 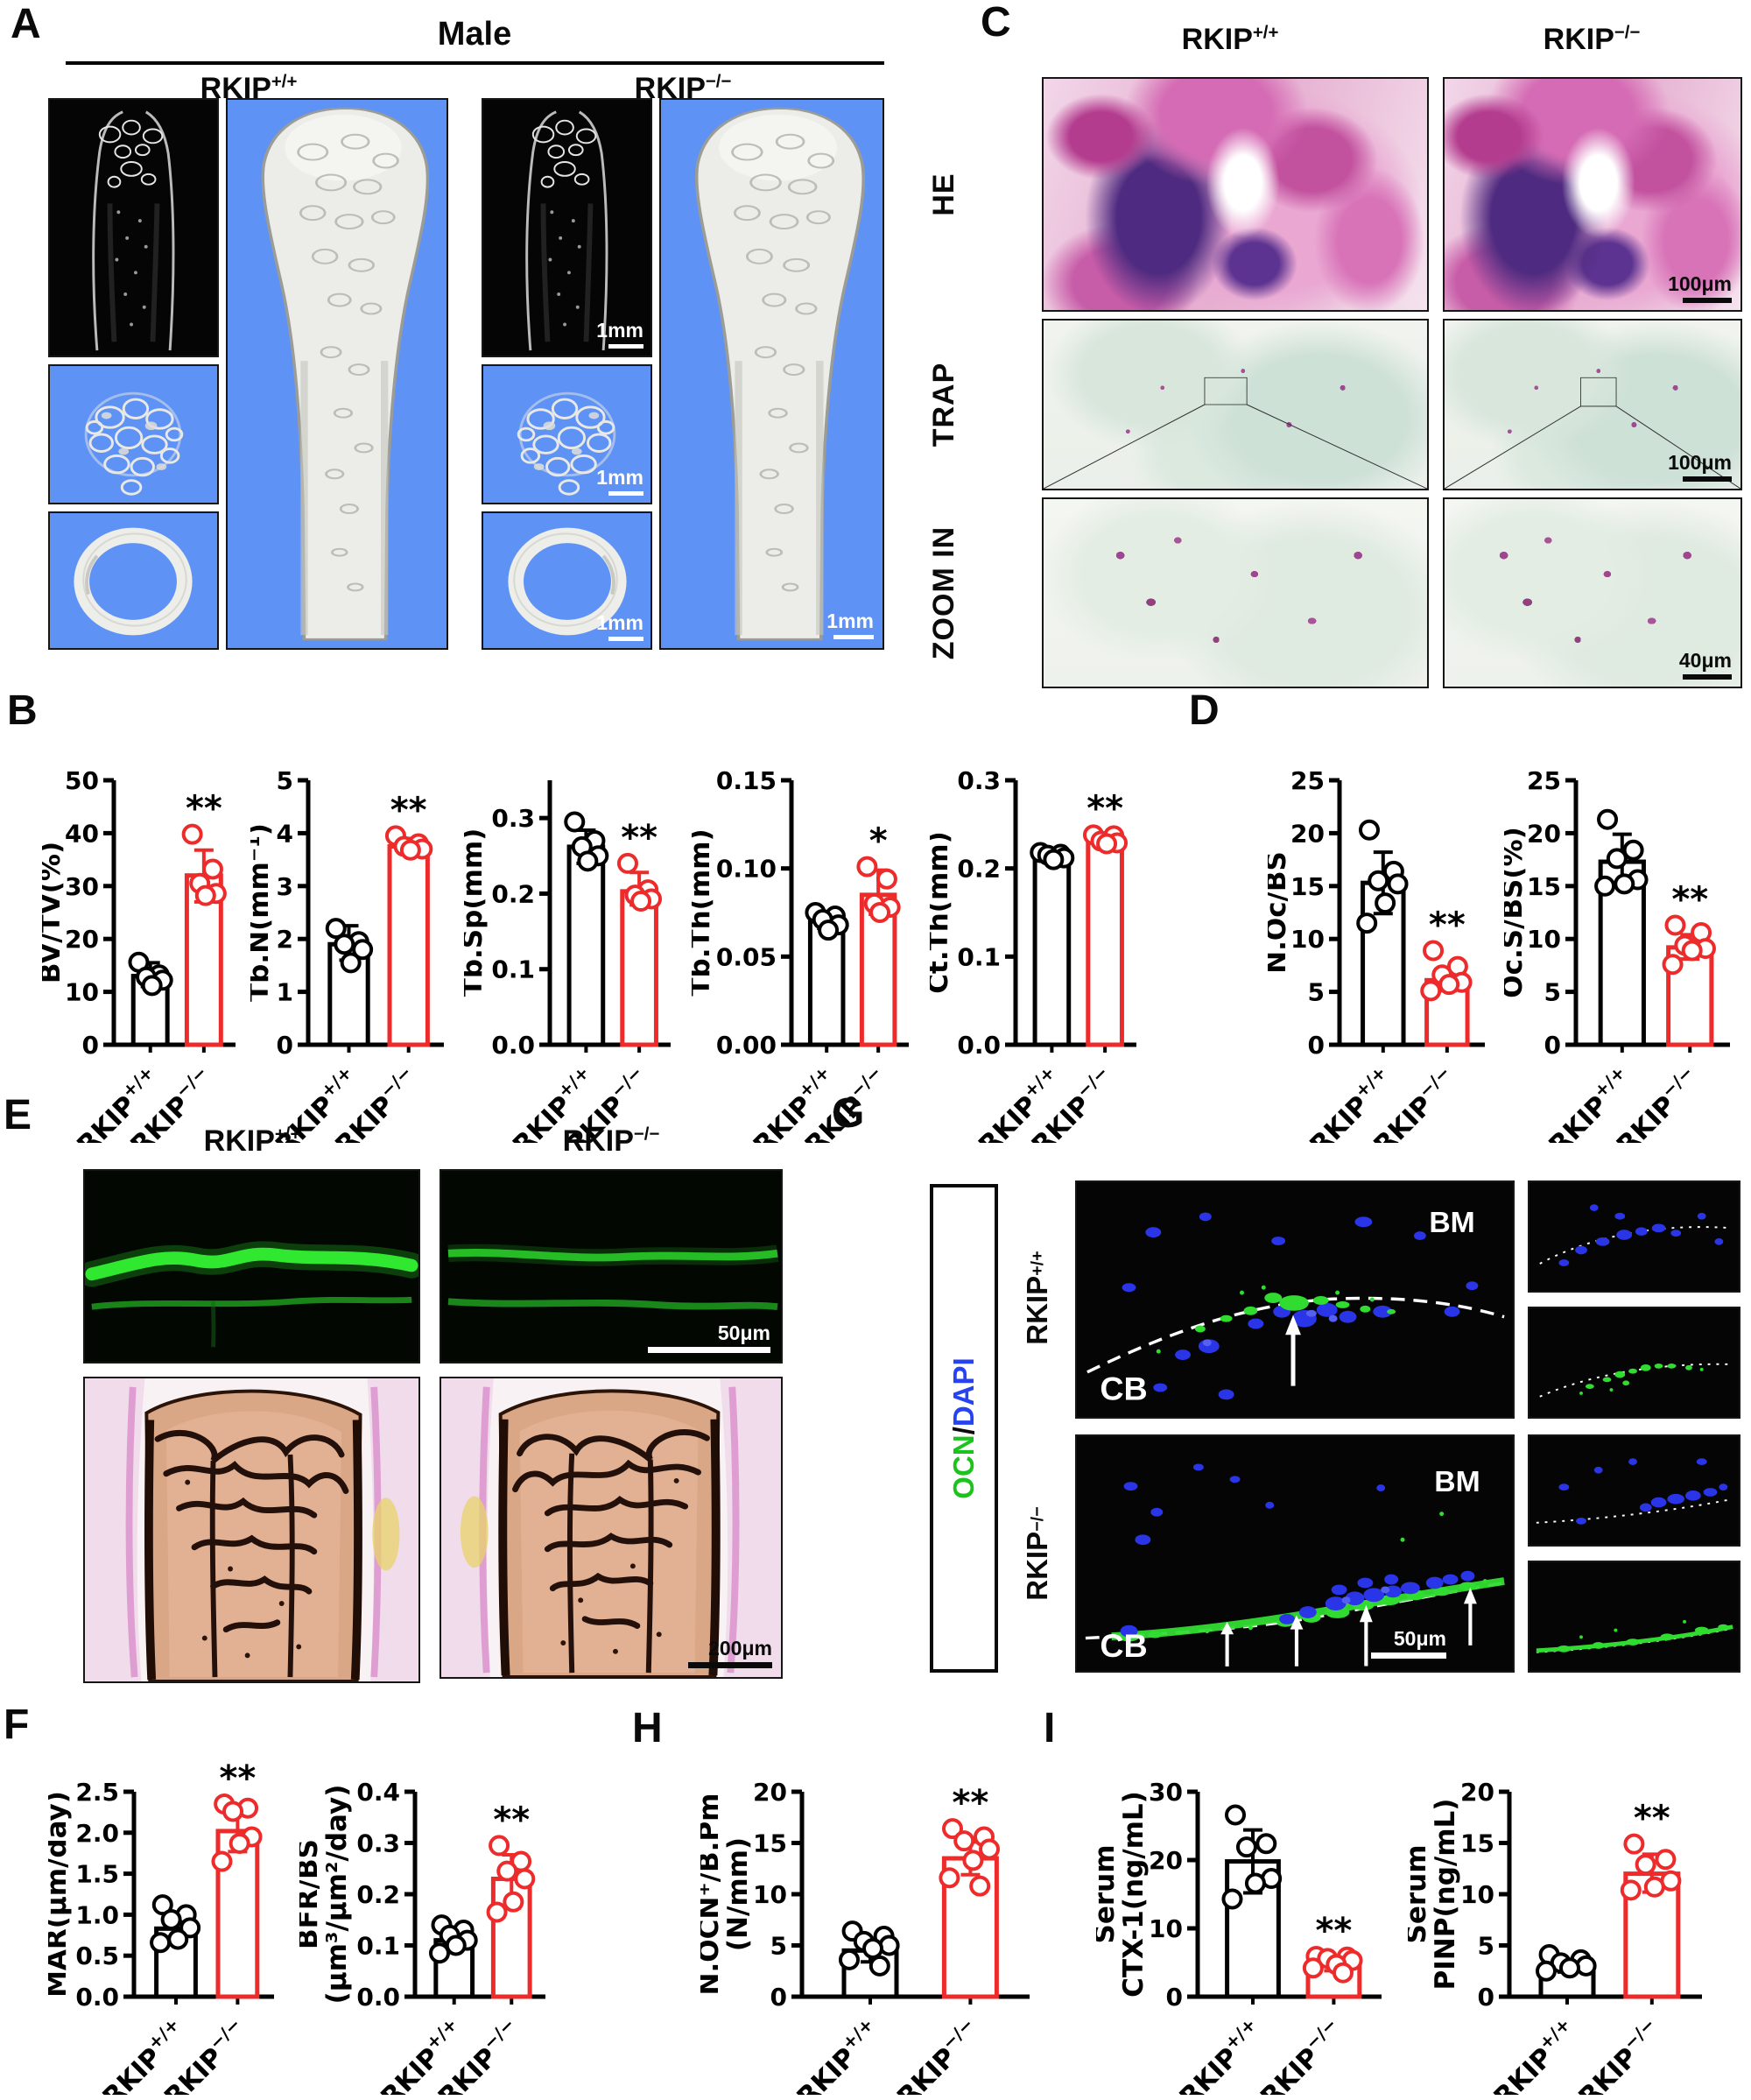 What do you see at coordinates (1634, 1491) in the screenshot?
I see `dapi-only-ko` at bounding box center [1634, 1491].